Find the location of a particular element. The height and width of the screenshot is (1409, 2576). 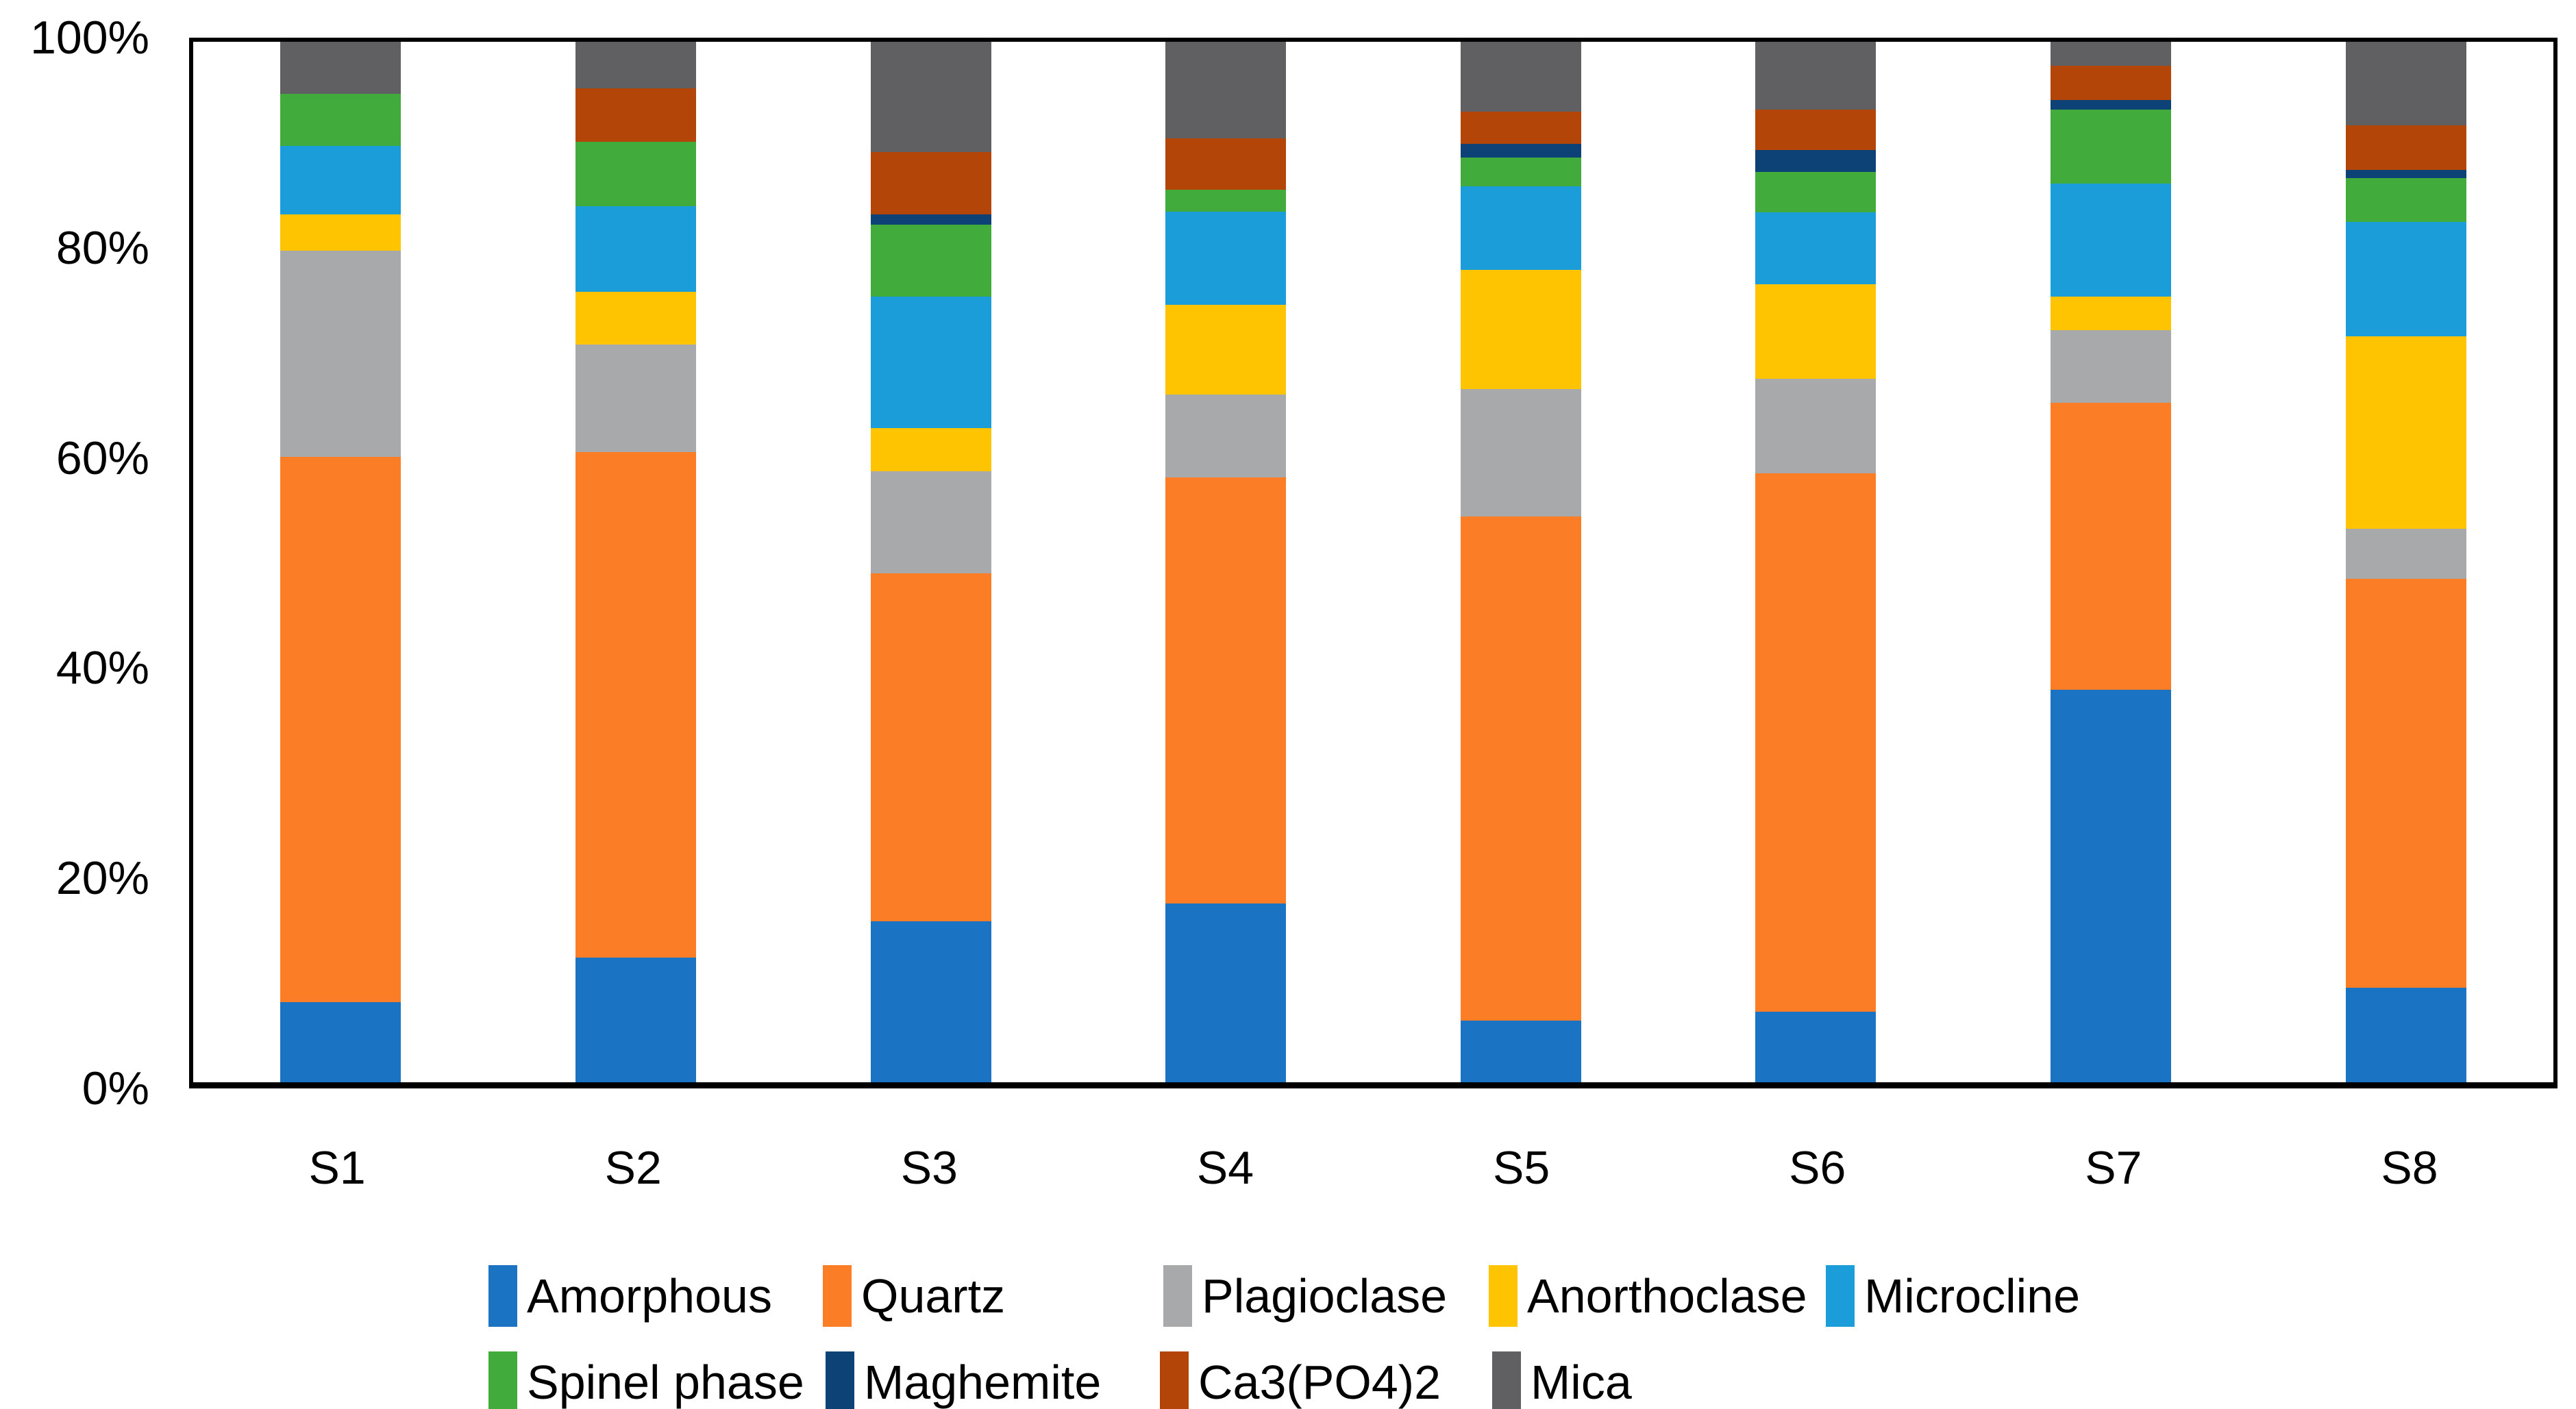

segment-spinel-phase-s7 is located at coordinates (2111, 146).